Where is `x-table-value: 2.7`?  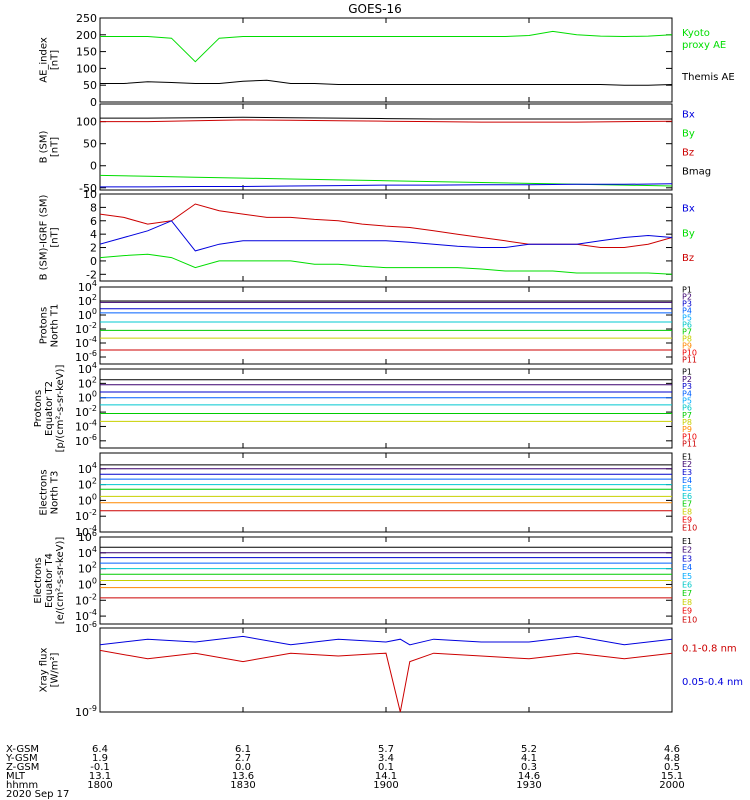
x-table-value: 2.7 is located at coordinates (243, 758).